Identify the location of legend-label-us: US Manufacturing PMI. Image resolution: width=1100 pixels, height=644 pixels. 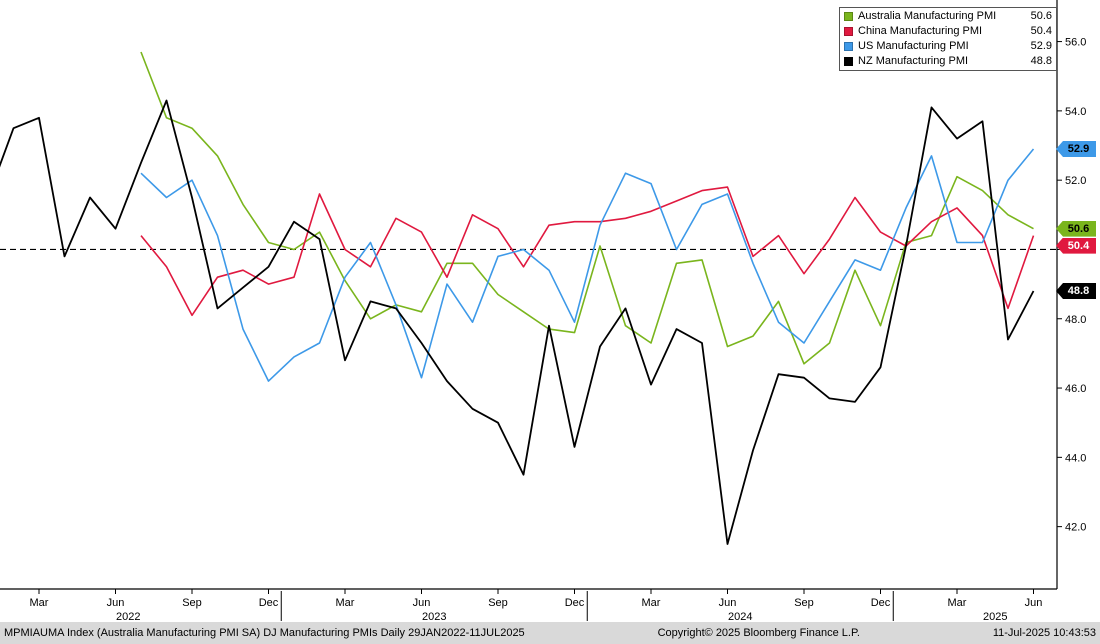
(913, 46).